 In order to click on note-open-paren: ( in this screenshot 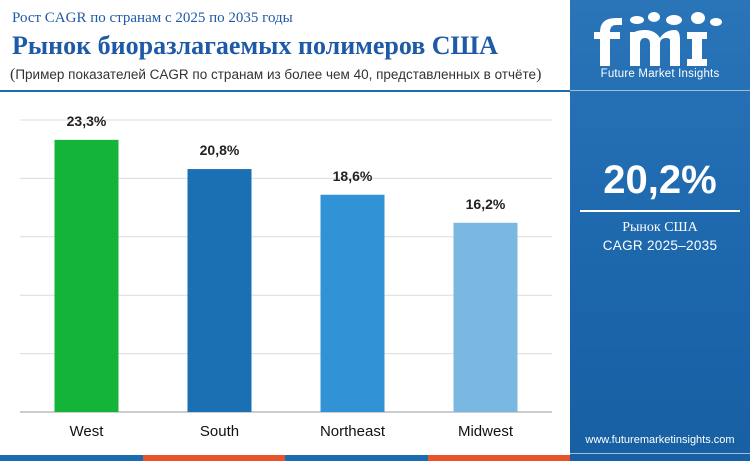, I will do `click(13, 74)`.